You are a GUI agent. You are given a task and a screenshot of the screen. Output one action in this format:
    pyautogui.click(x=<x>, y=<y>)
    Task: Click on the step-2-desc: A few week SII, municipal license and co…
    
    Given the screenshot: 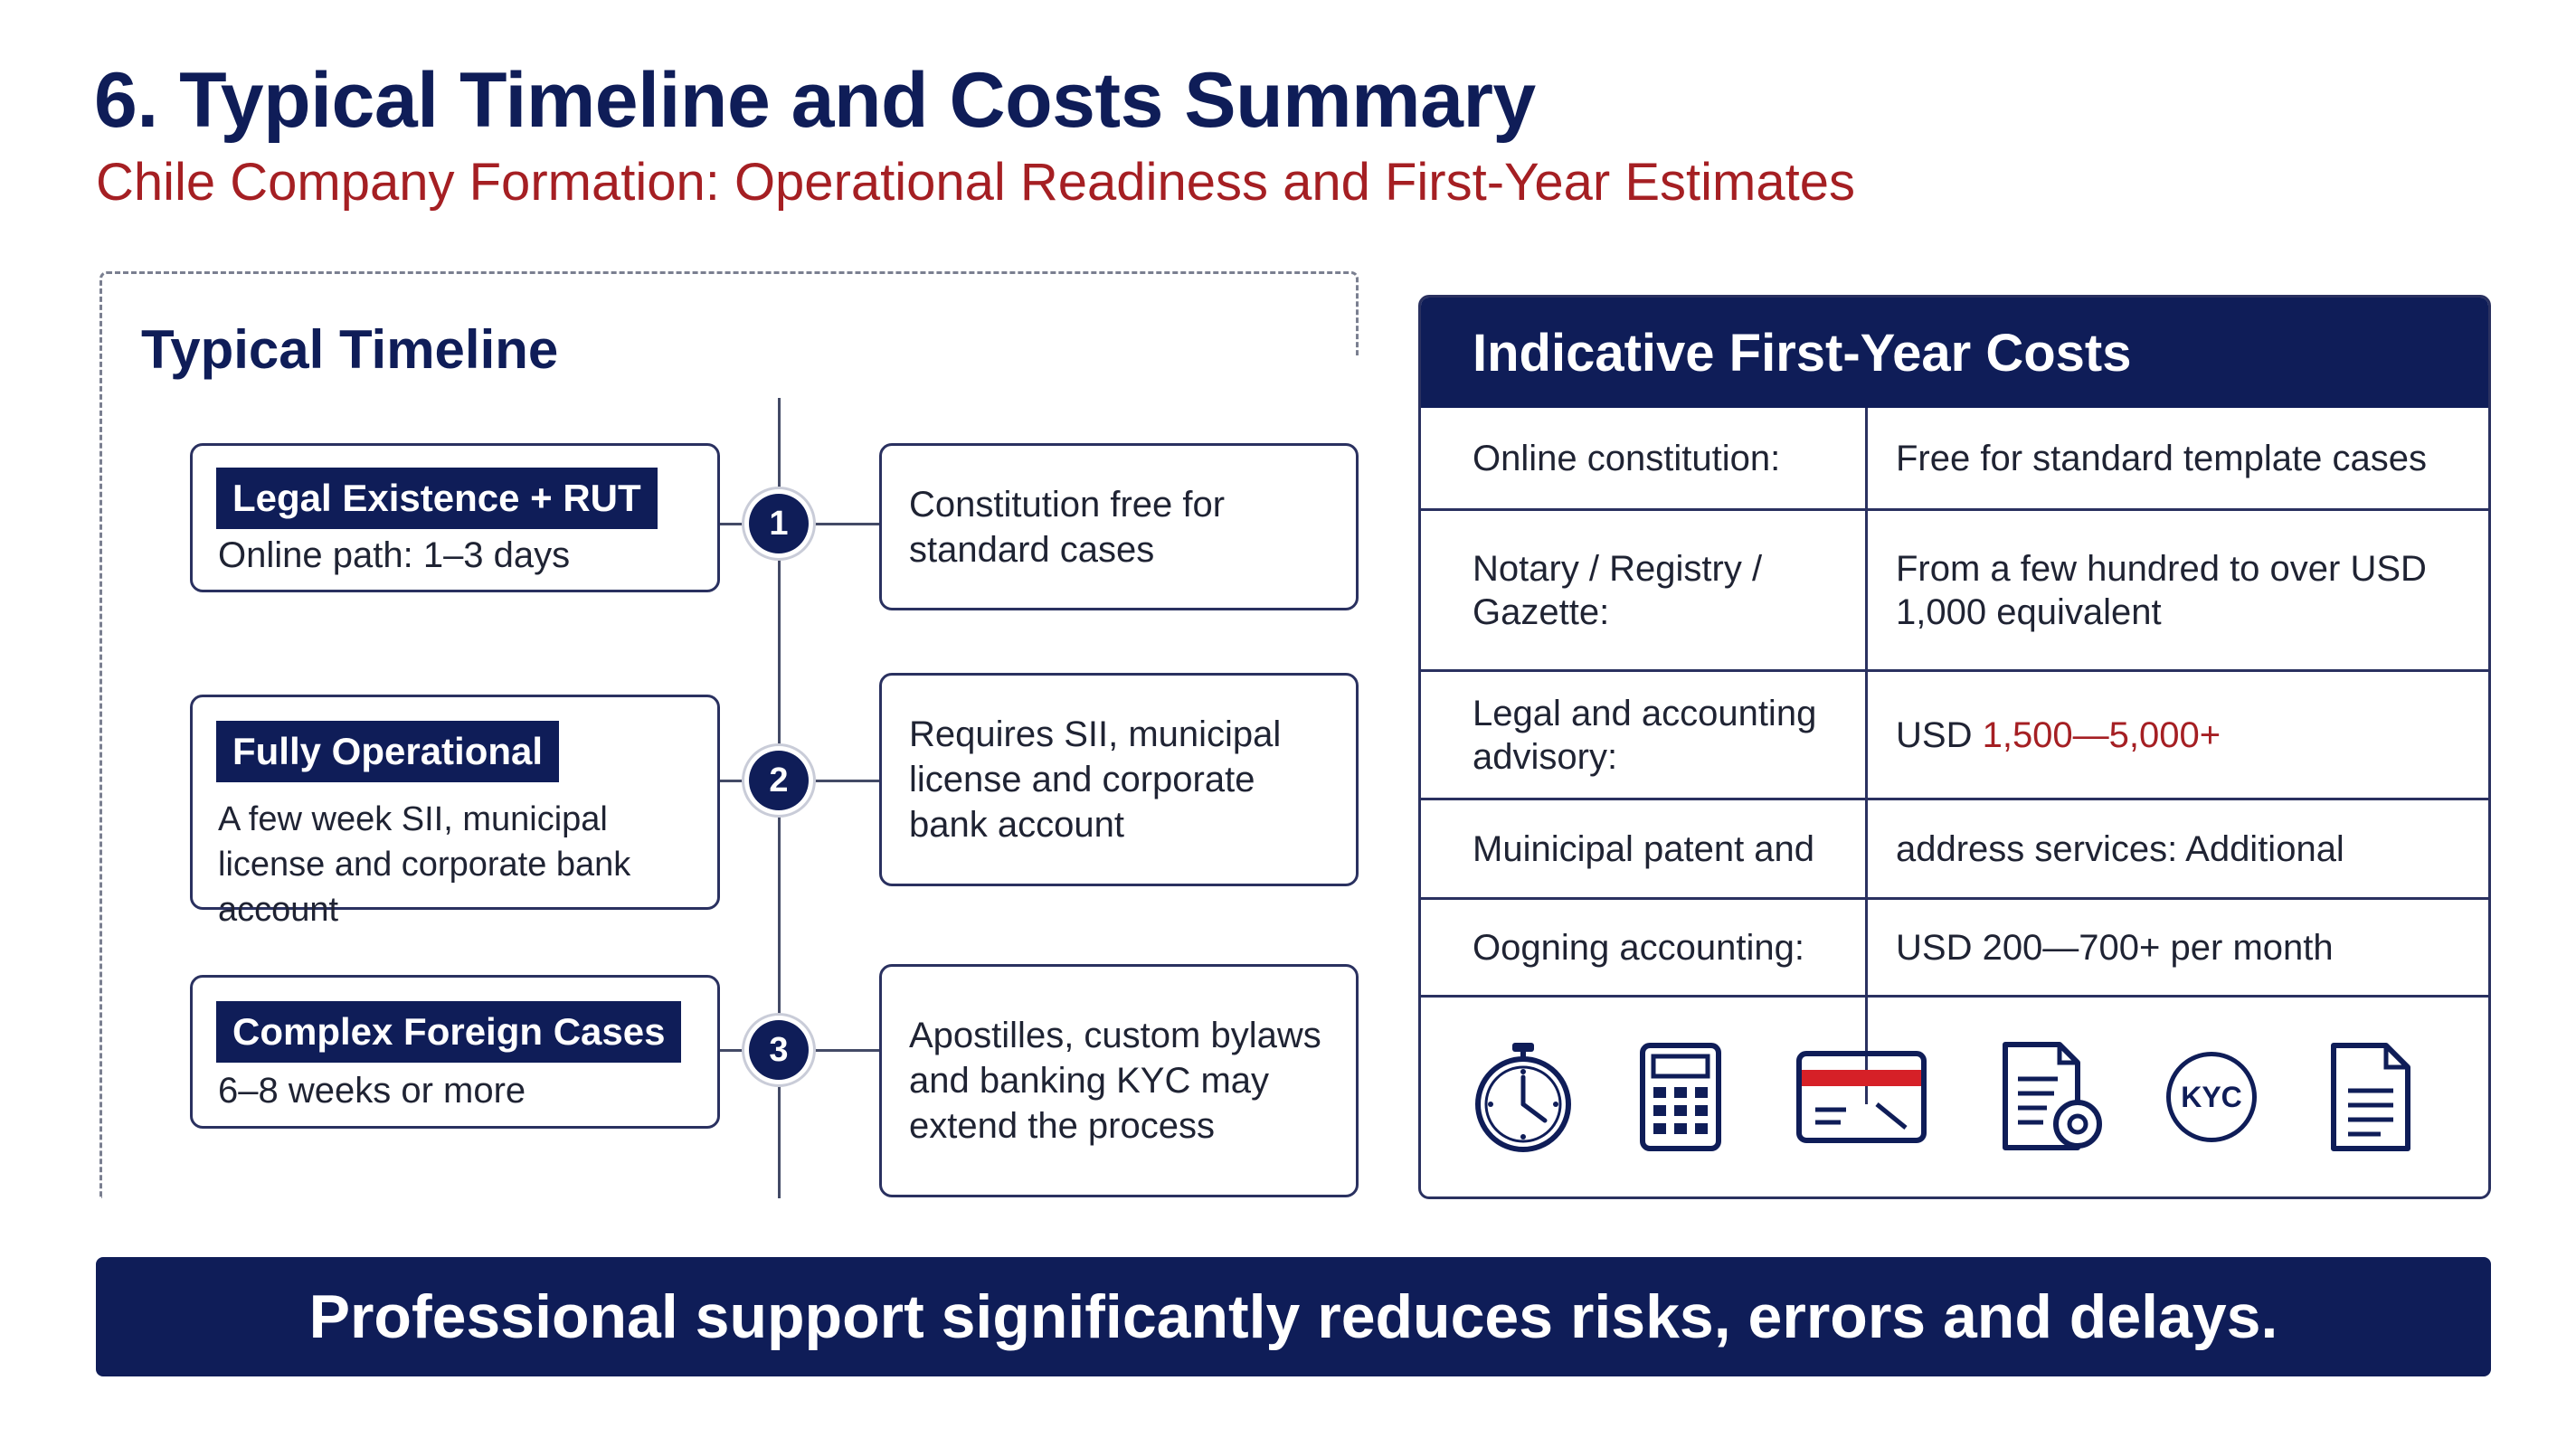 What is the action you would take?
    pyautogui.click(x=424, y=864)
    